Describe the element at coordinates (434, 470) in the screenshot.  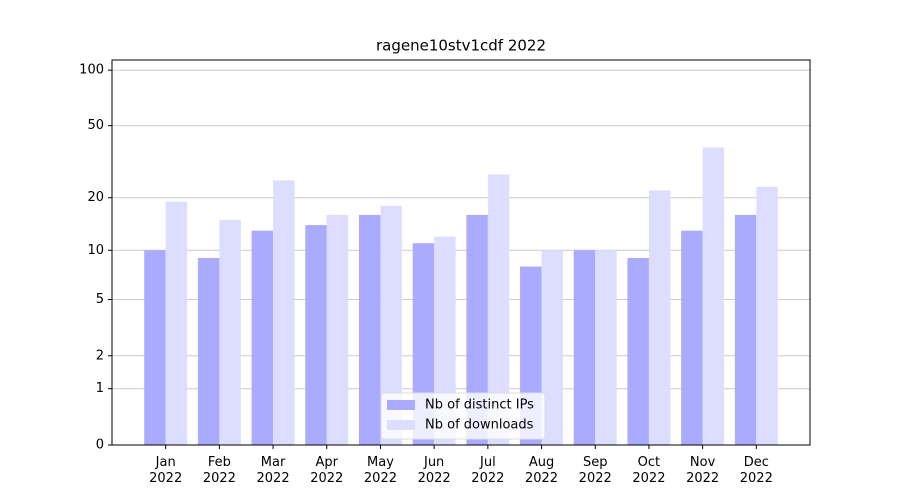
I see `x-tick-label: Jun 2022` at that location.